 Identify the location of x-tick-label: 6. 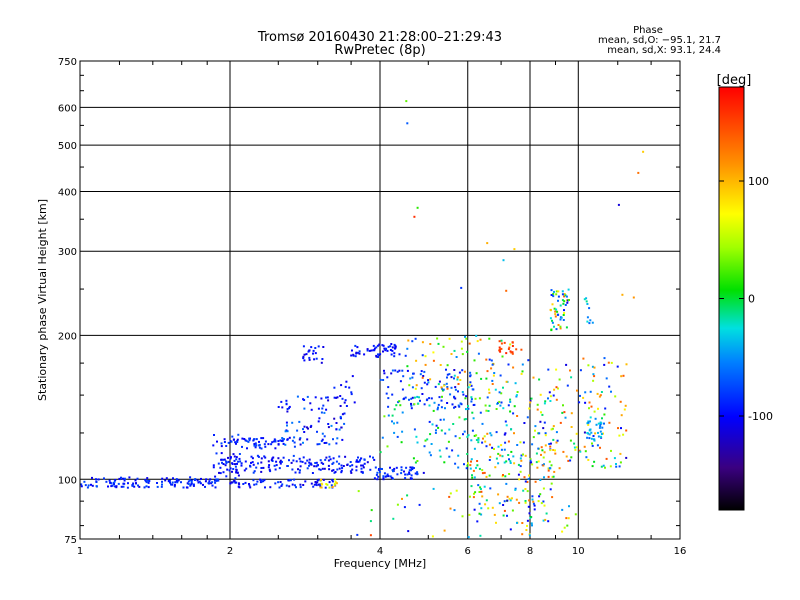
(468, 551).